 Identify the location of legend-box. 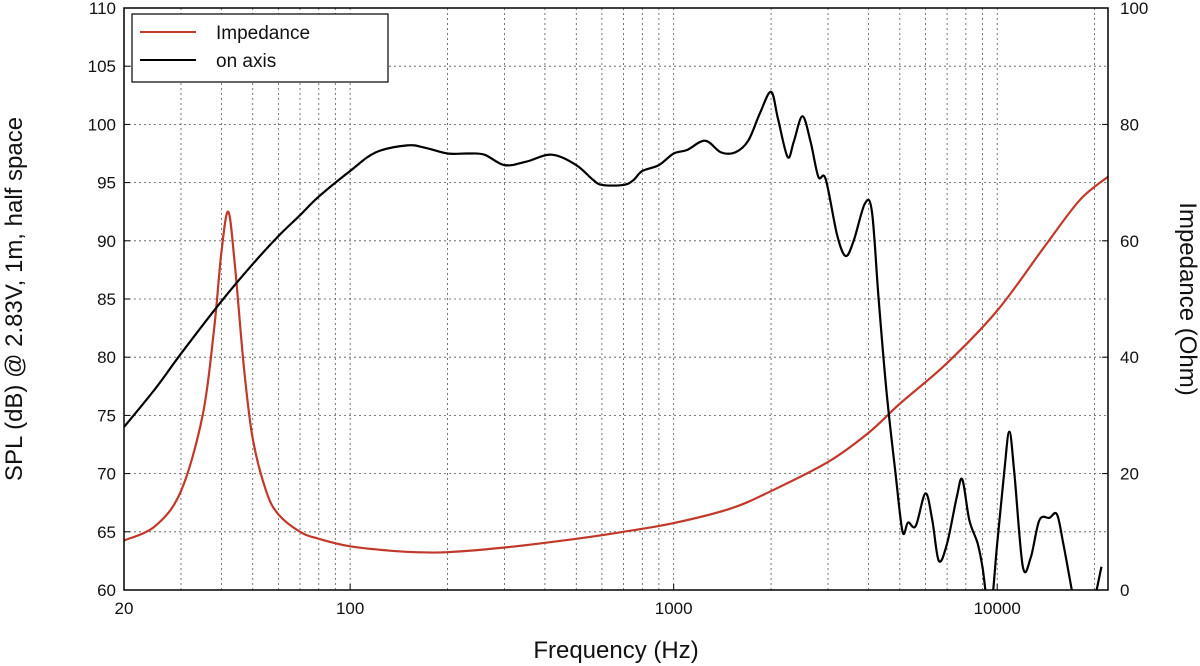
(260, 48).